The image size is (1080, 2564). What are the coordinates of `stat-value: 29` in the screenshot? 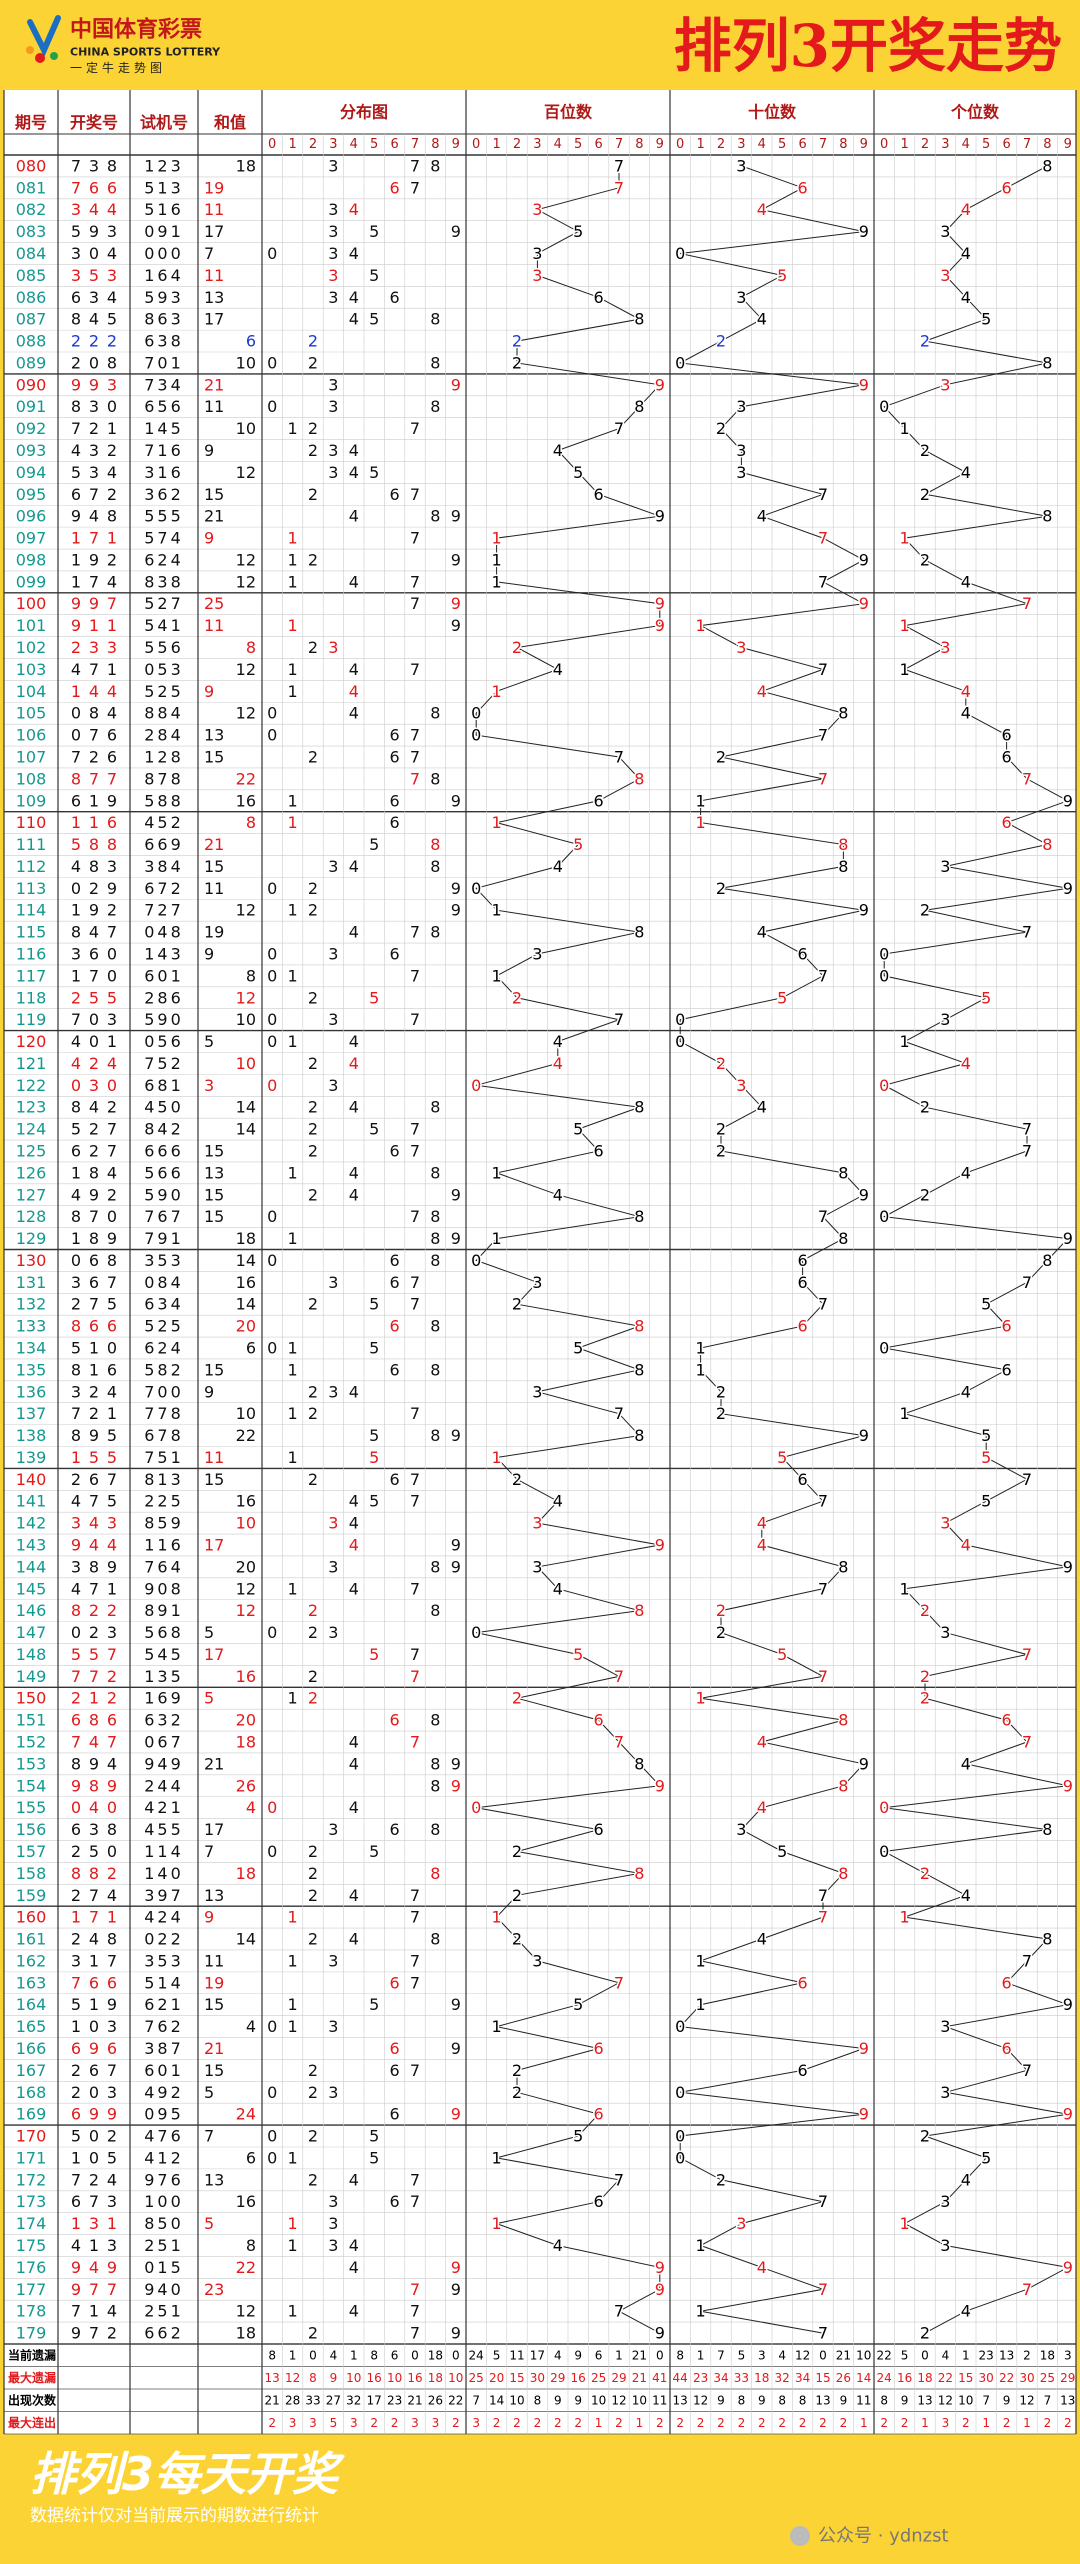 It's located at (1067, 2378).